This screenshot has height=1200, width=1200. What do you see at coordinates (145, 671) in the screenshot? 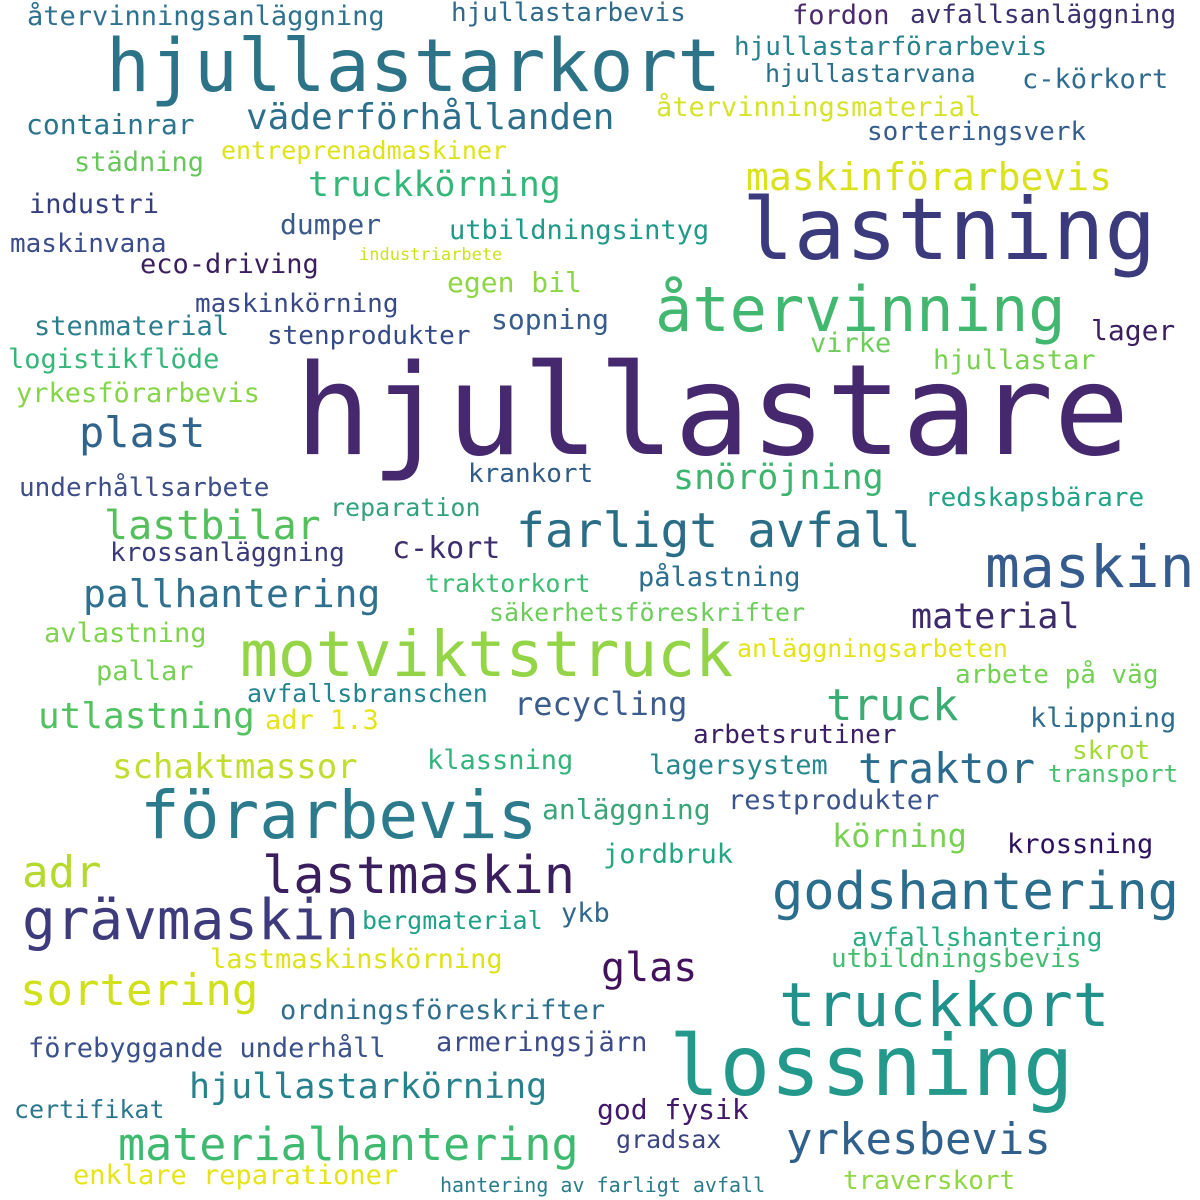
I see `word: pallar` at bounding box center [145, 671].